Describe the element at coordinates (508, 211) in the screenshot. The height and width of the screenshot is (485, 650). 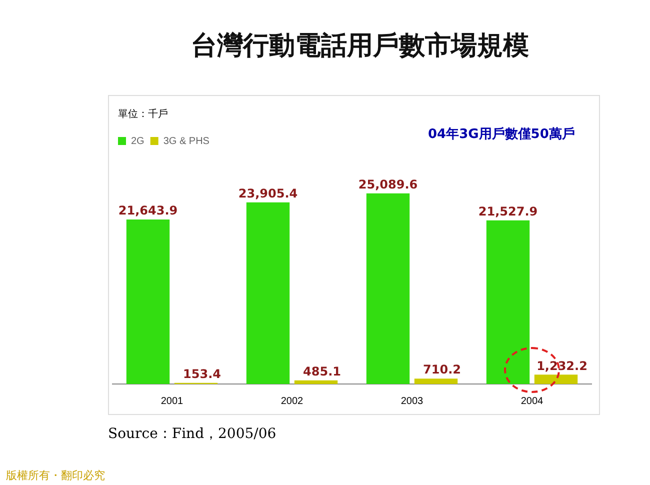
I see `data-label: 21,527.9` at that location.